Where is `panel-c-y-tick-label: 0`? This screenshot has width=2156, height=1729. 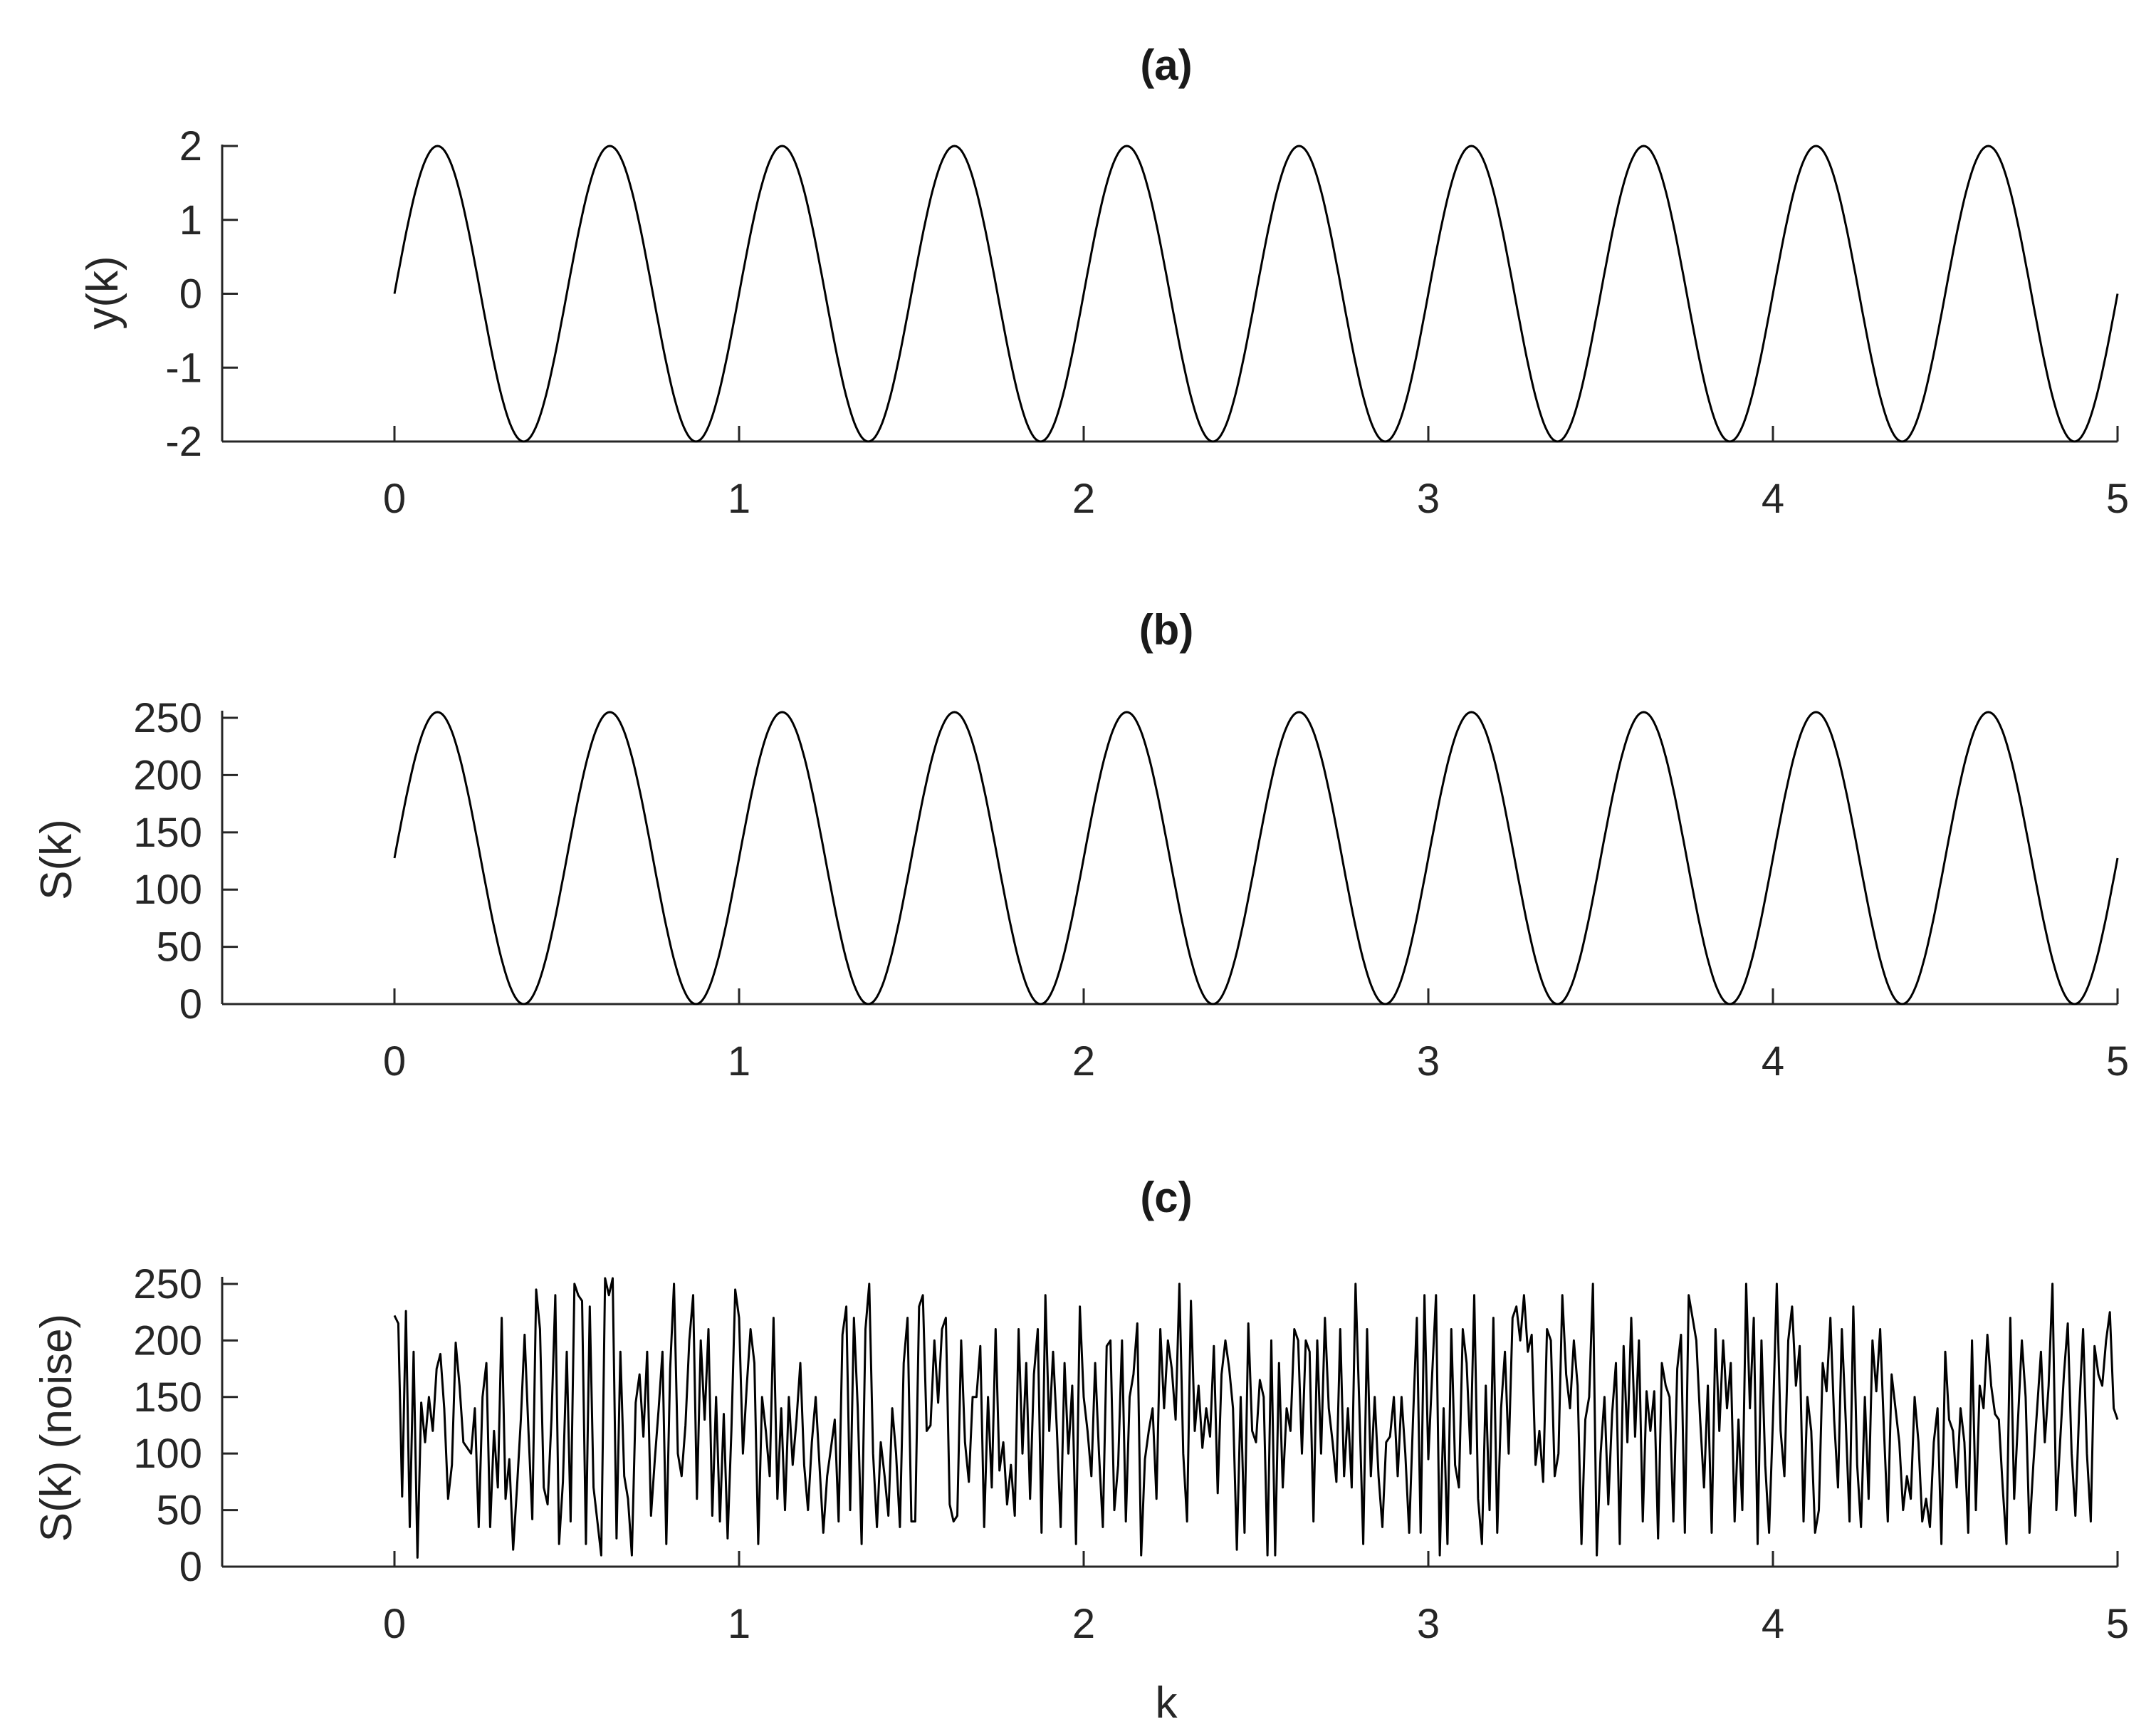 panel-c-y-tick-label: 0 is located at coordinates (190, 1567).